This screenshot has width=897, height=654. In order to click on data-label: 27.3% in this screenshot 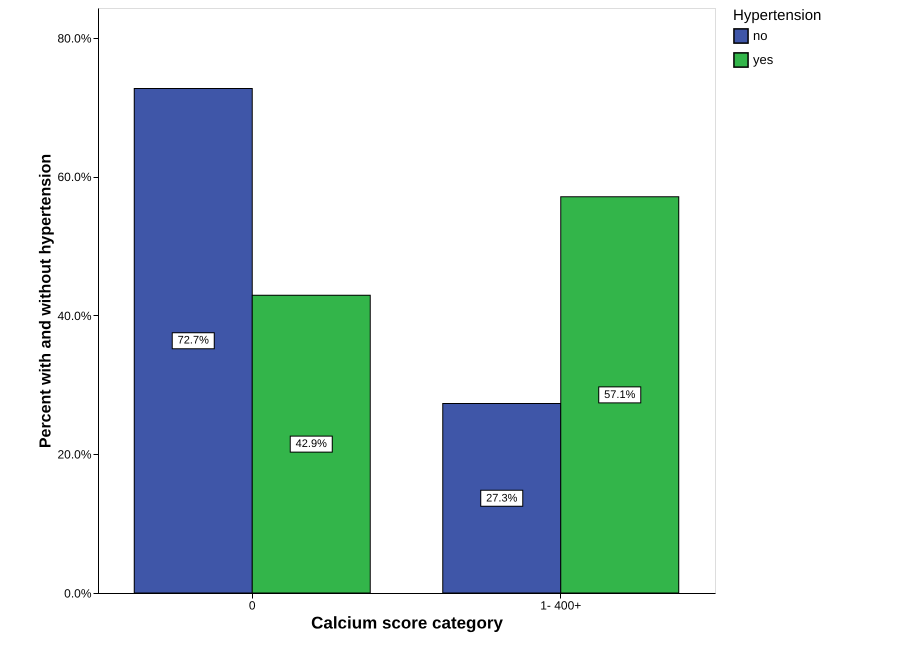, I will do `click(502, 498)`.